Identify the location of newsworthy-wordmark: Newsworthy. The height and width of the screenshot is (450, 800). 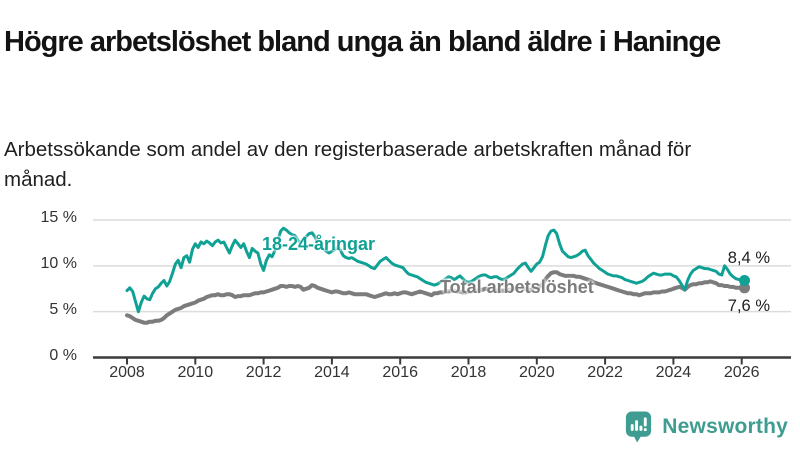
(725, 426).